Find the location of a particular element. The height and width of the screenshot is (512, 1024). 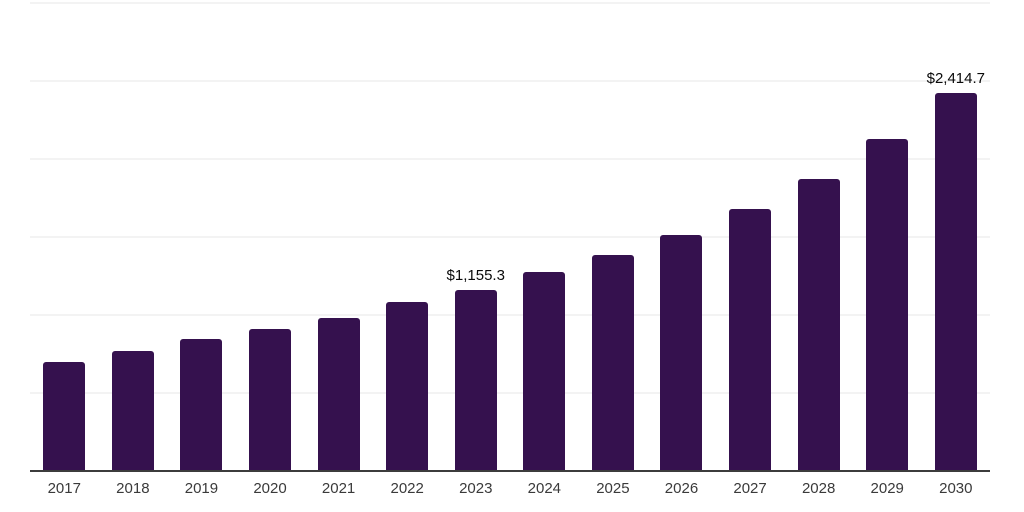

data-label-2023: $1,155.3 is located at coordinates (475, 275).